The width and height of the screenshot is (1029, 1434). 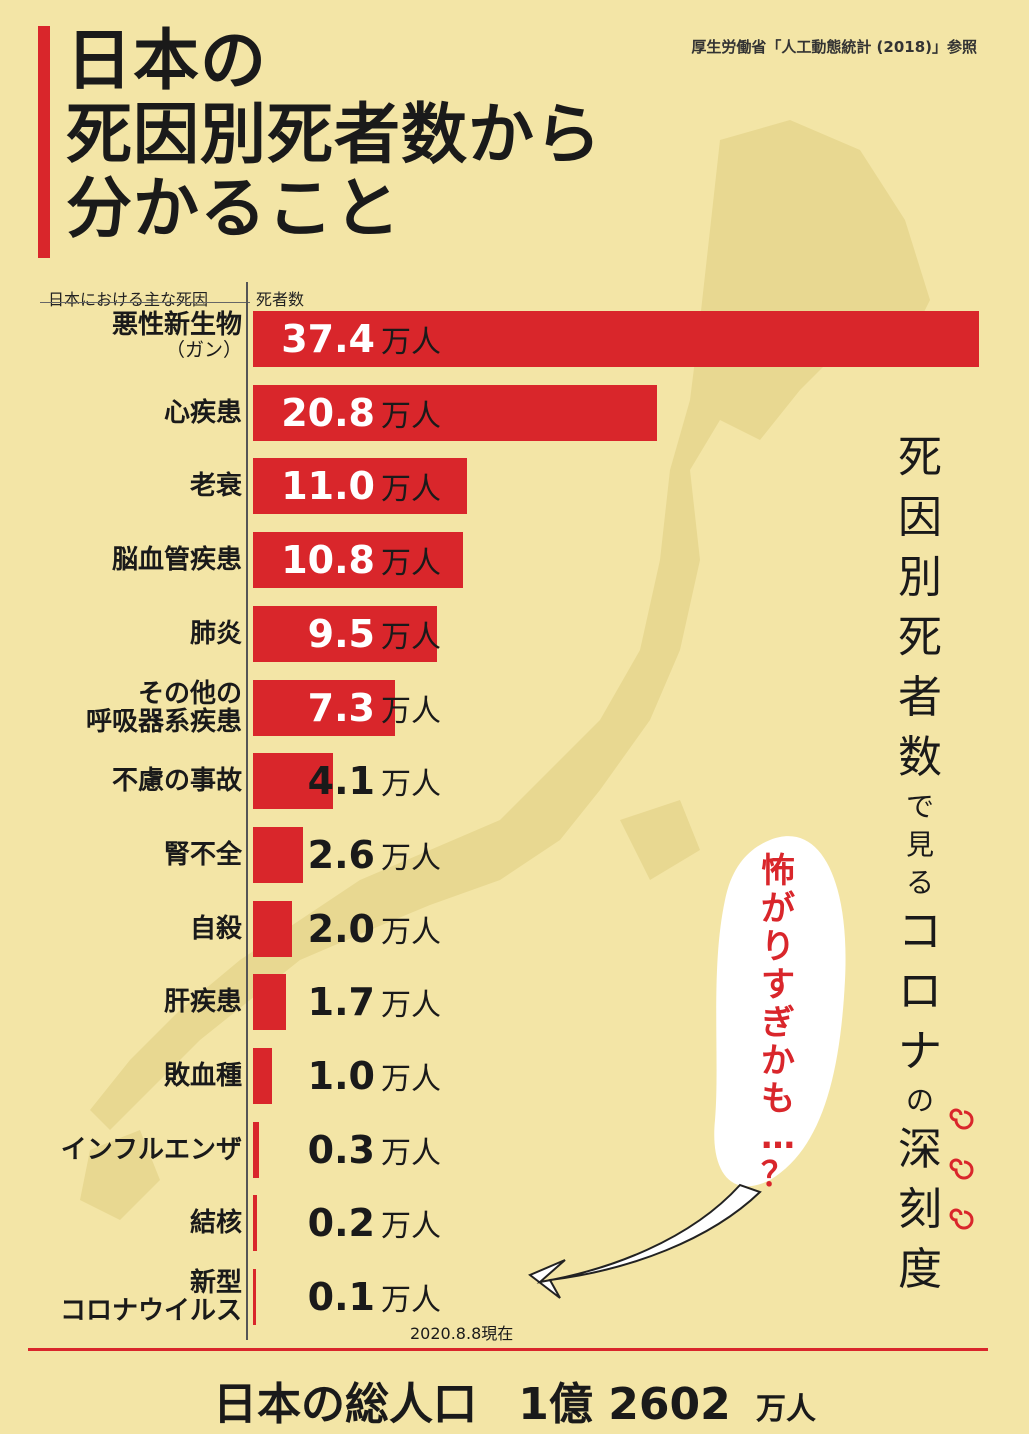 I want to click on total-label: 日本の総人口, so click(x=344, y=1404).